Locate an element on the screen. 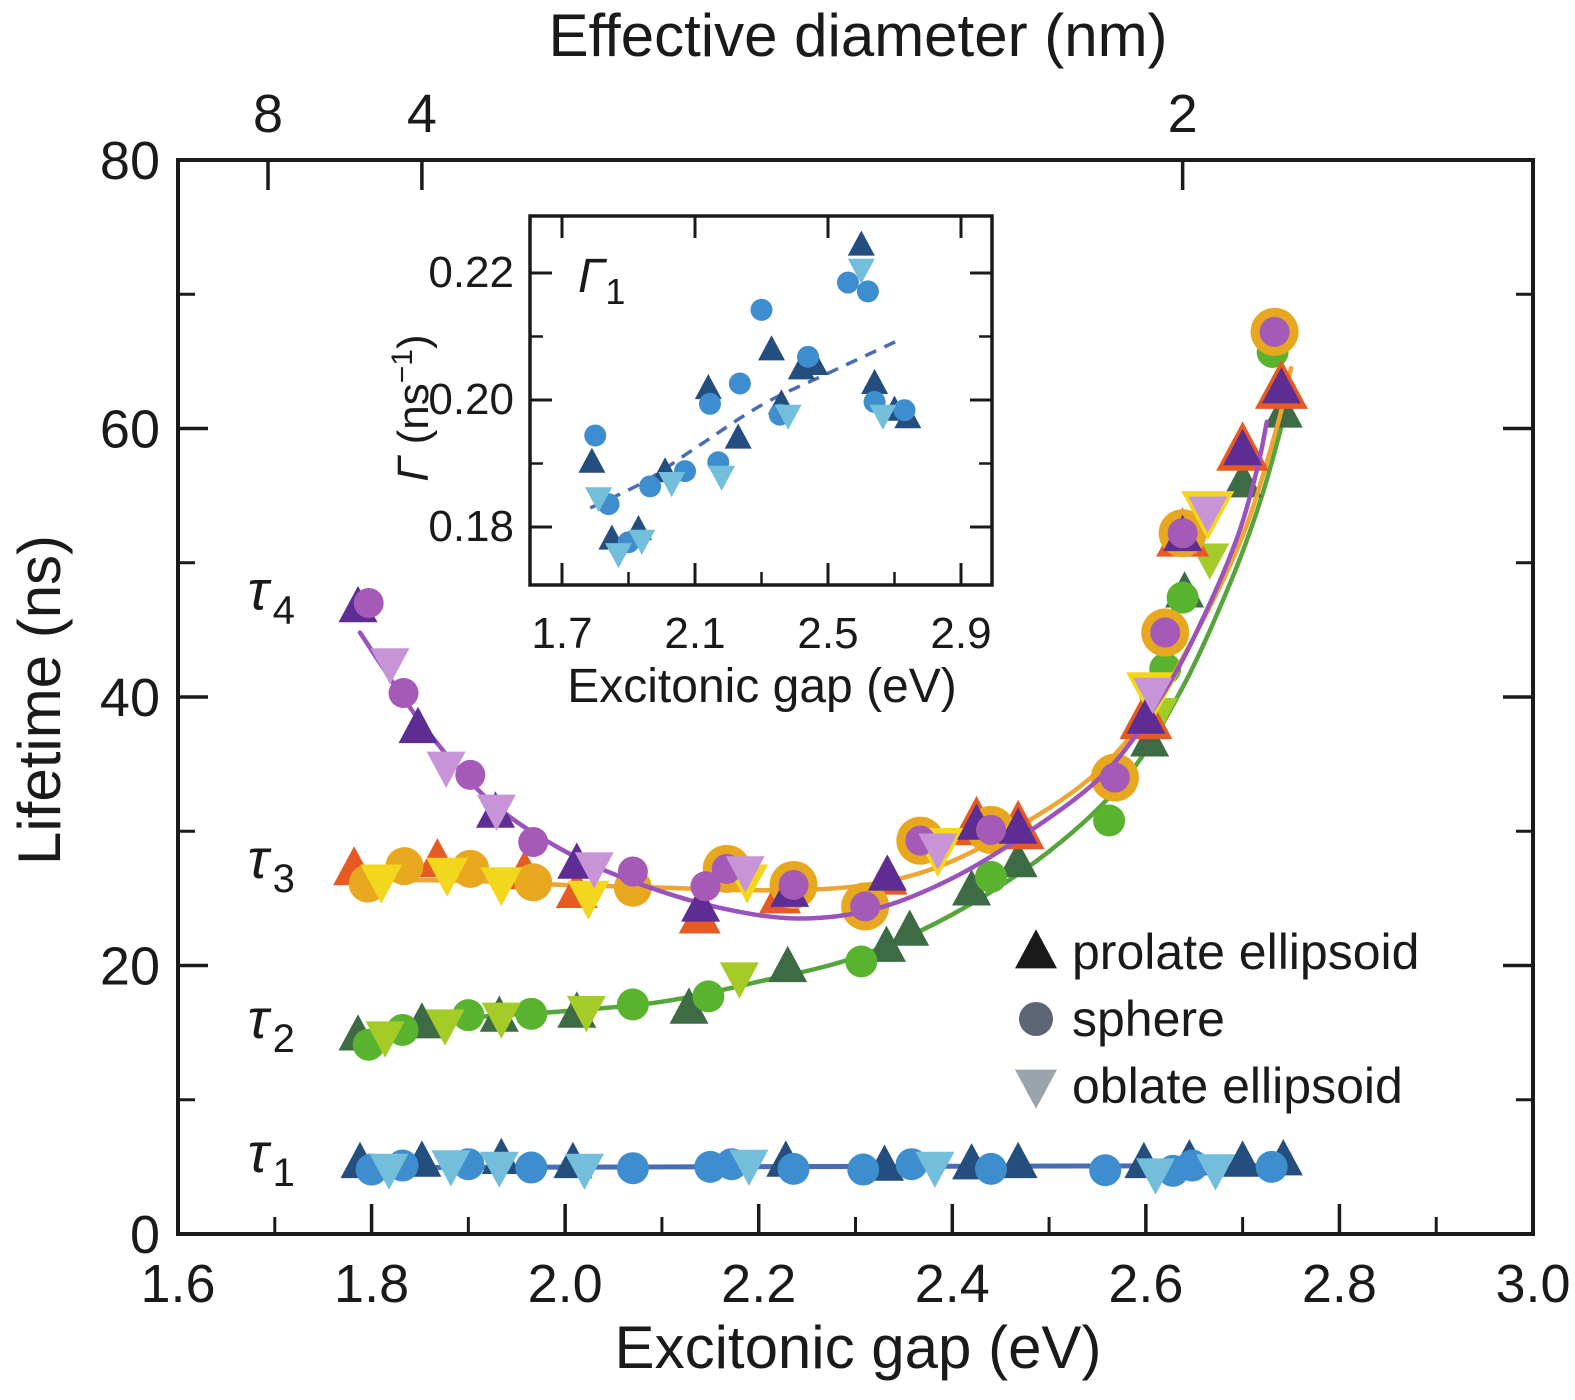 The height and width of the screenshot is (1400, 1575). legend-item-prolate: prolate ellipsoid is located at coordinates (1217, 952).